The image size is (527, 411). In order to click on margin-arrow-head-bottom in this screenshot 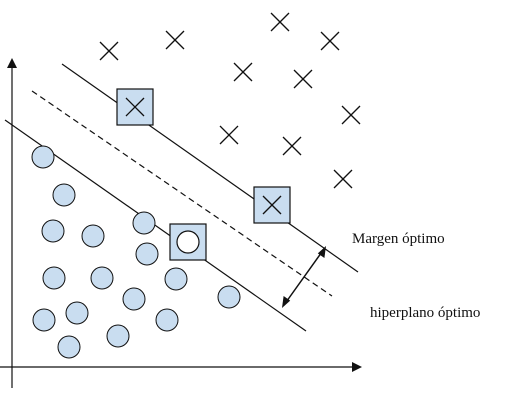, I will do `click(286, 302)`.